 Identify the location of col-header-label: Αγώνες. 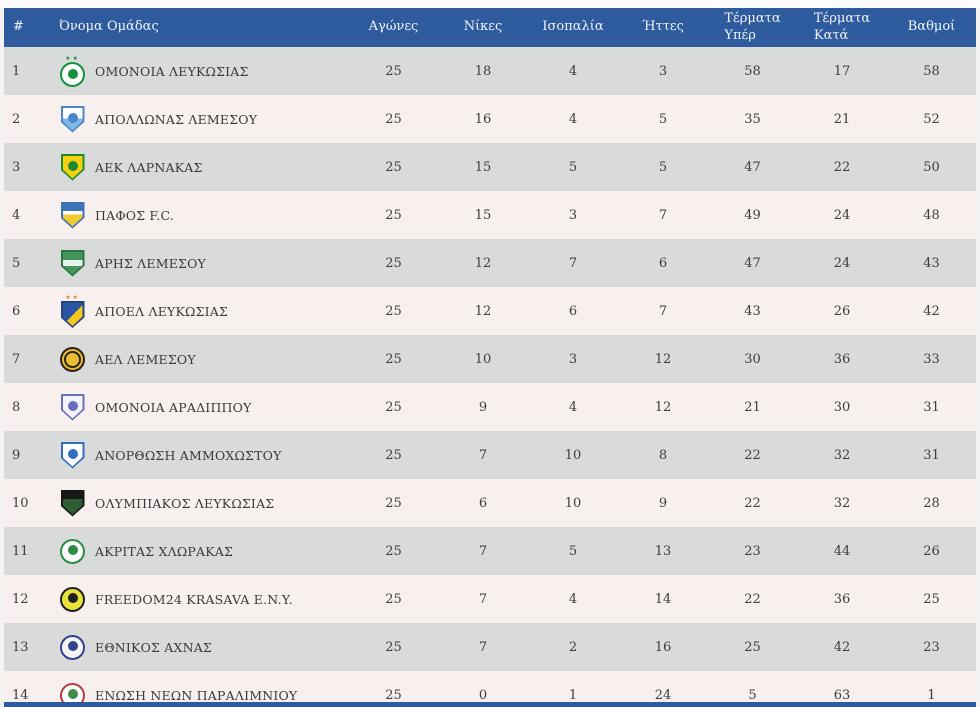
(393, 27).